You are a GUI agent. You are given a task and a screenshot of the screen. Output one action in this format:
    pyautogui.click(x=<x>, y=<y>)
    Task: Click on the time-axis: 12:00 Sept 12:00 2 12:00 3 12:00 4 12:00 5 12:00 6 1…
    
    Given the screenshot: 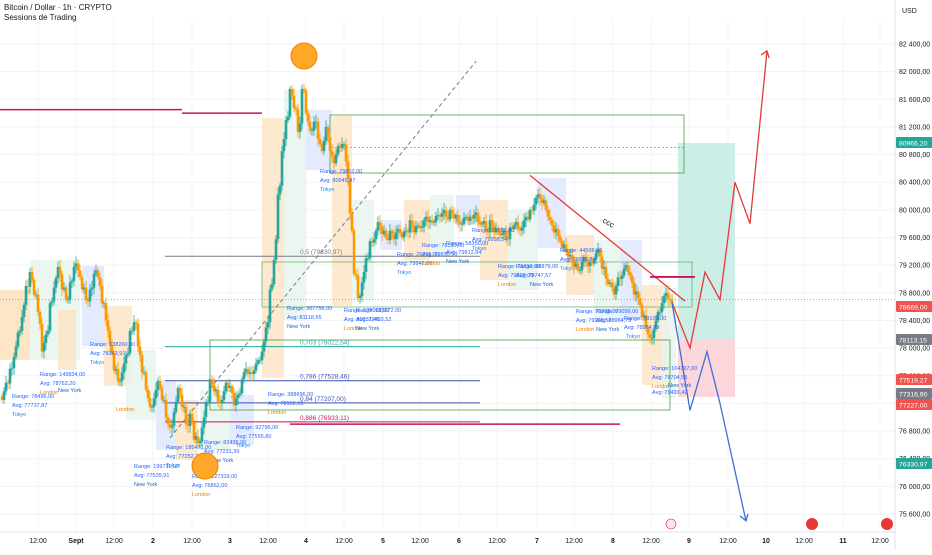 What is the action you would take?
    pyautogui.click(x=447, y=531)
    